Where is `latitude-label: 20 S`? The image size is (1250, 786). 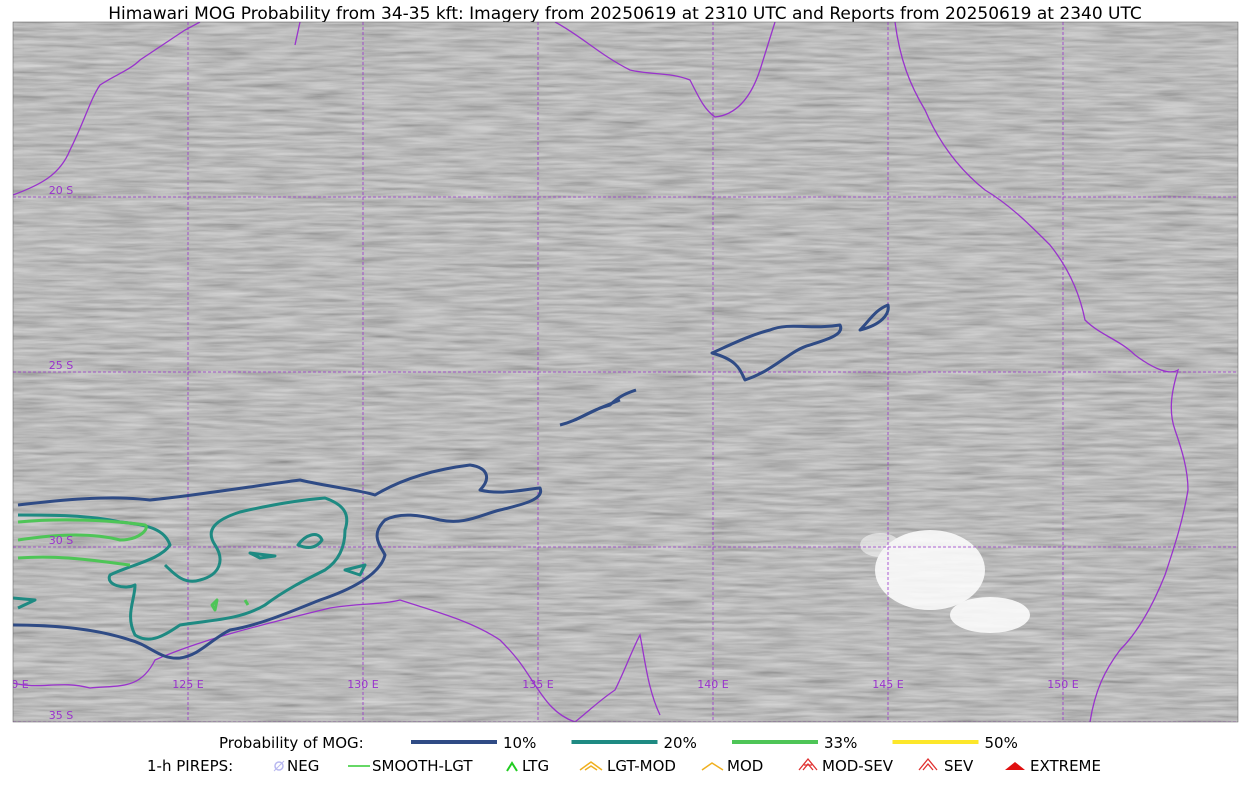
latitude-label: 20 S is located at coordinates (61, 190).